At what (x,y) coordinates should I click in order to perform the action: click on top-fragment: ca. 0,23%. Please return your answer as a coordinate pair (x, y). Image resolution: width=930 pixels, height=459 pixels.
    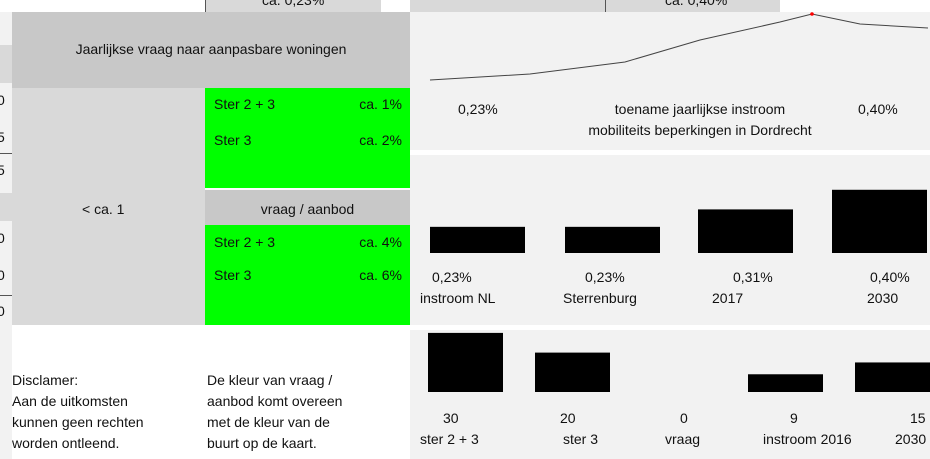
    Looking at the image, I should click on (293, 4).